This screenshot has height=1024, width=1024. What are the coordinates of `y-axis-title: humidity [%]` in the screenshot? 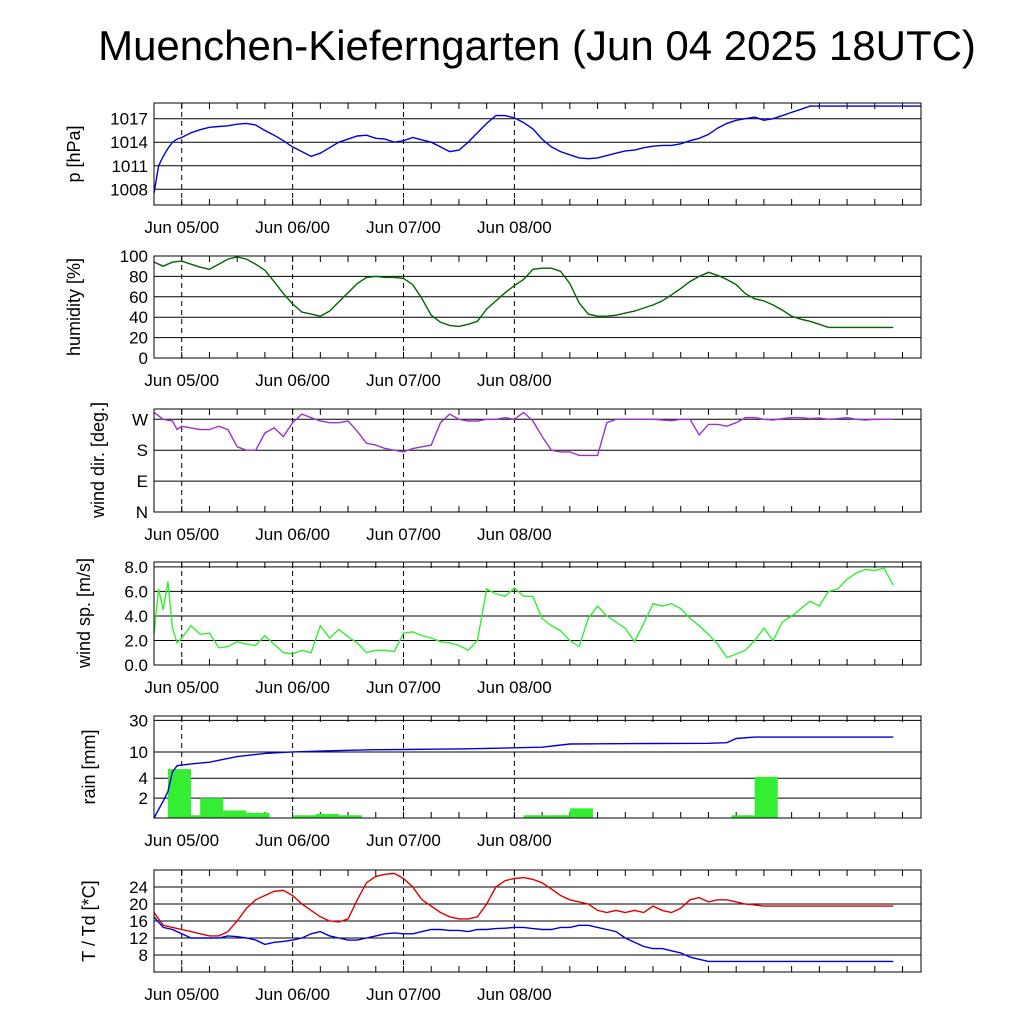 It's located at (74, 307).